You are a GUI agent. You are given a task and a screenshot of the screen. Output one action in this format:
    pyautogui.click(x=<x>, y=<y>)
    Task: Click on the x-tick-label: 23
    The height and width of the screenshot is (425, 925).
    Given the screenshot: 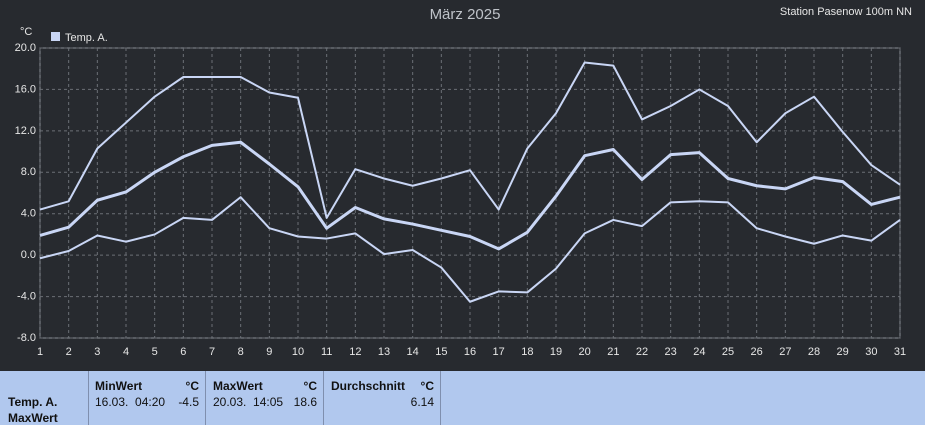 What is the action you would take?
    pyautogui.click(x=671, y=352)
    